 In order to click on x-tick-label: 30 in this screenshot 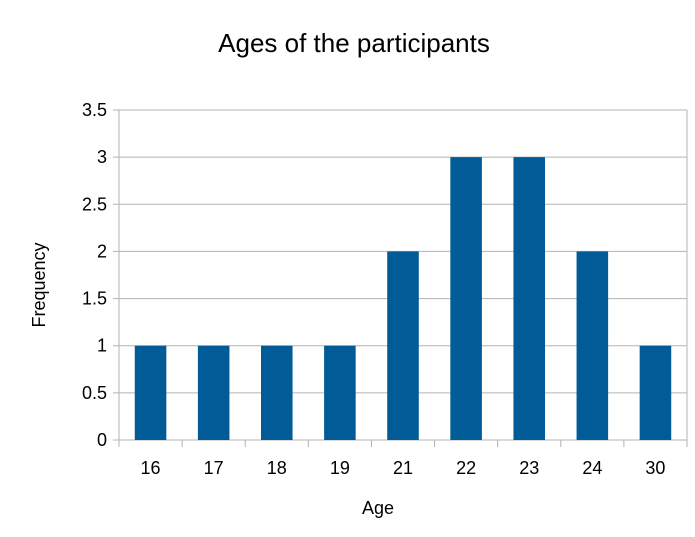, I will do `click(655, 468)`.